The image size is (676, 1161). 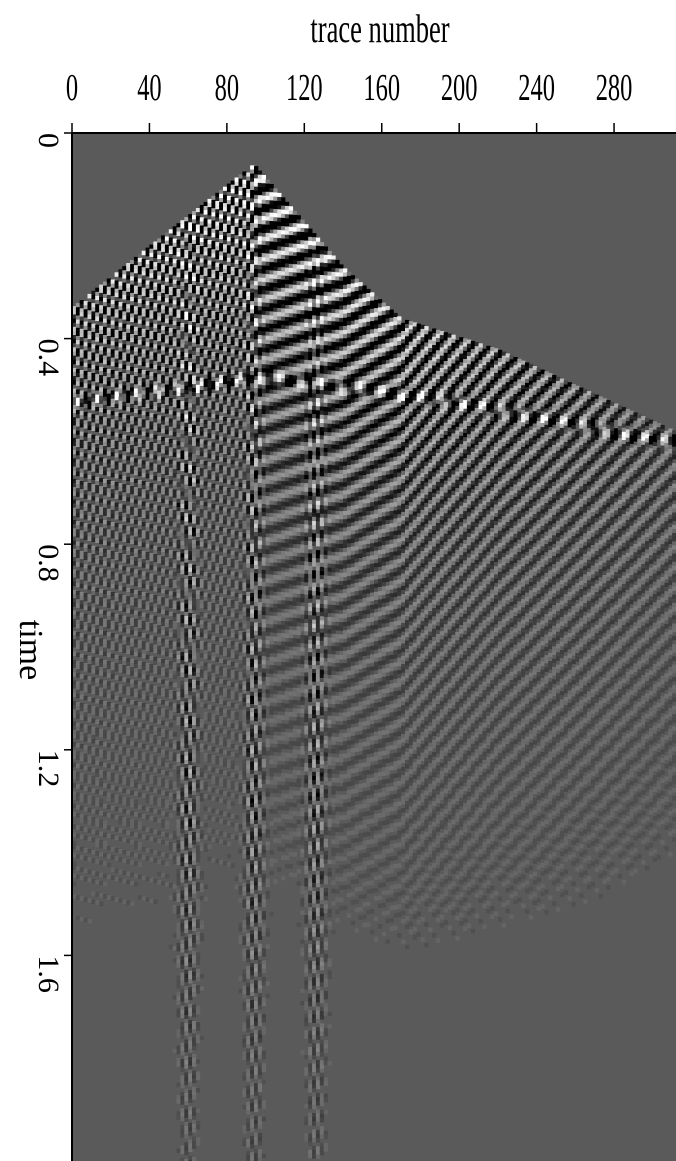 What do you see at coordinates (349, 99) in the screenshot?
I see `x-axis-ticks: 0 40 80 120 160 200 240 280` at bounding box center [349, 99].